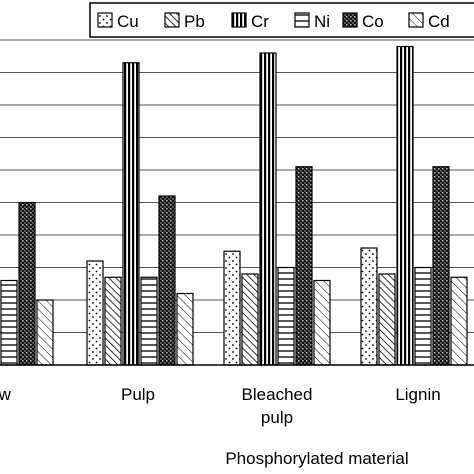  Describe the element at coordinates (239, 20) in the screenshot. I see `legend-swatch-cr` at that location.